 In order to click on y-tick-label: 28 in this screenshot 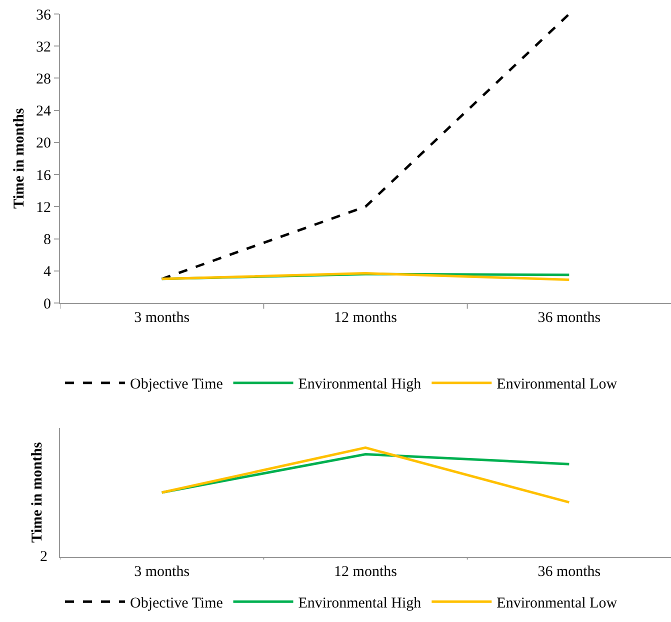, I will do `click(43, 79)`.